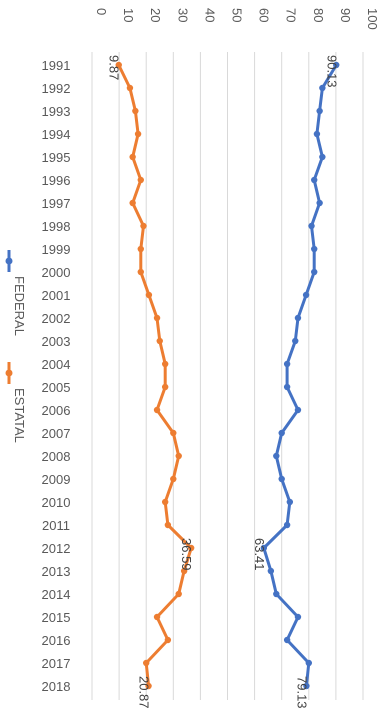 The height and width of the screenshot is (712, 379). I want to click on value-tick-label: 80, so click(318, 15).